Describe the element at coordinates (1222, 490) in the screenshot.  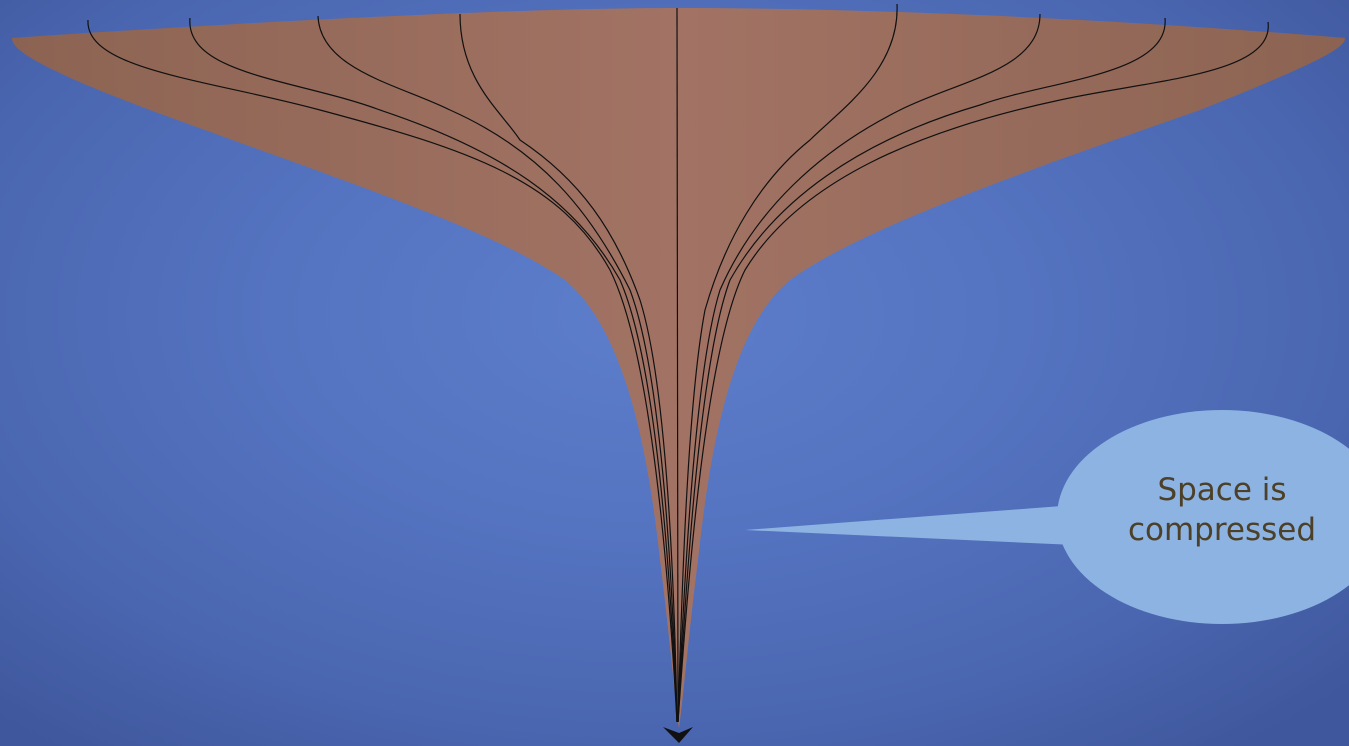
I see `callout-line-1: Space is` at that location.